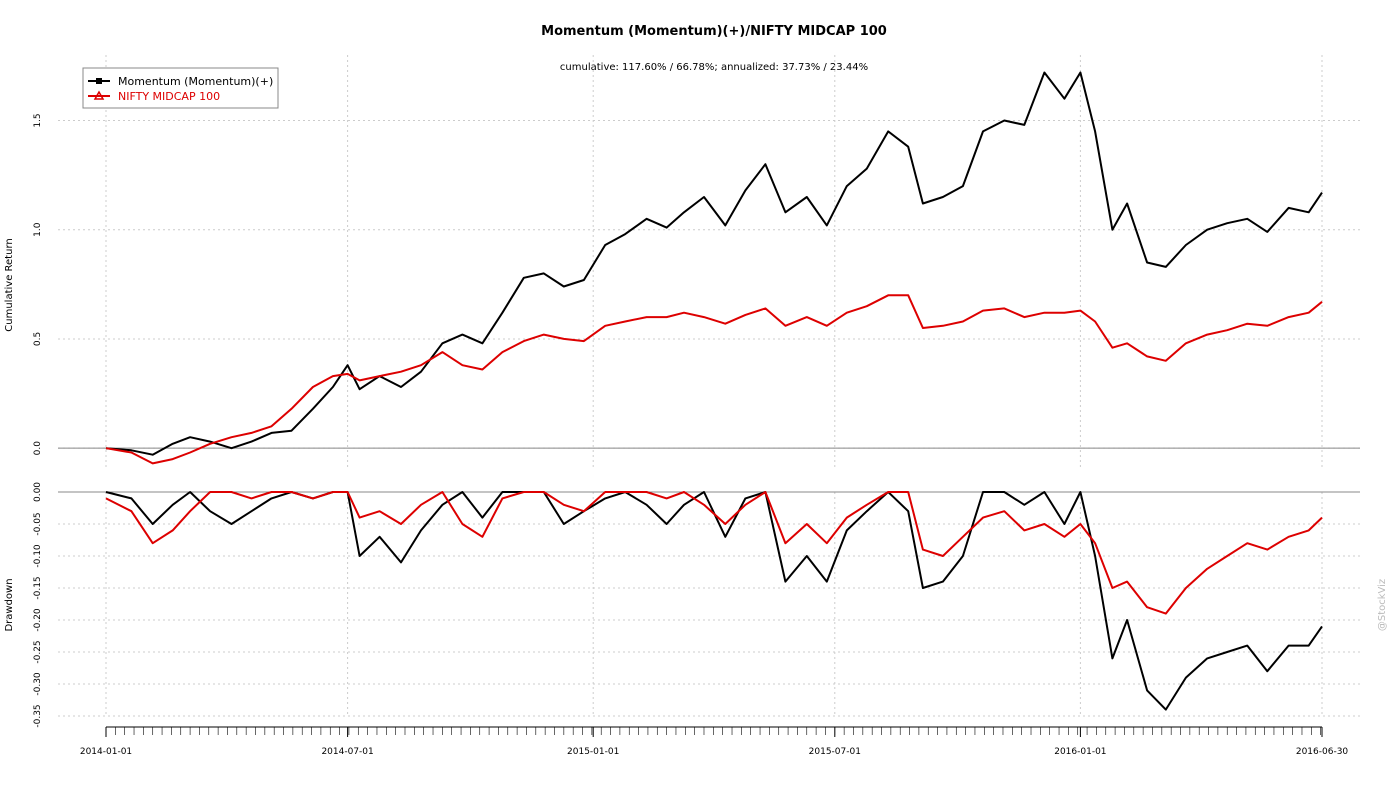 The width and height of the screenshot is (1400, 800). I want to click on legend-marker-square, so click(99, 81).